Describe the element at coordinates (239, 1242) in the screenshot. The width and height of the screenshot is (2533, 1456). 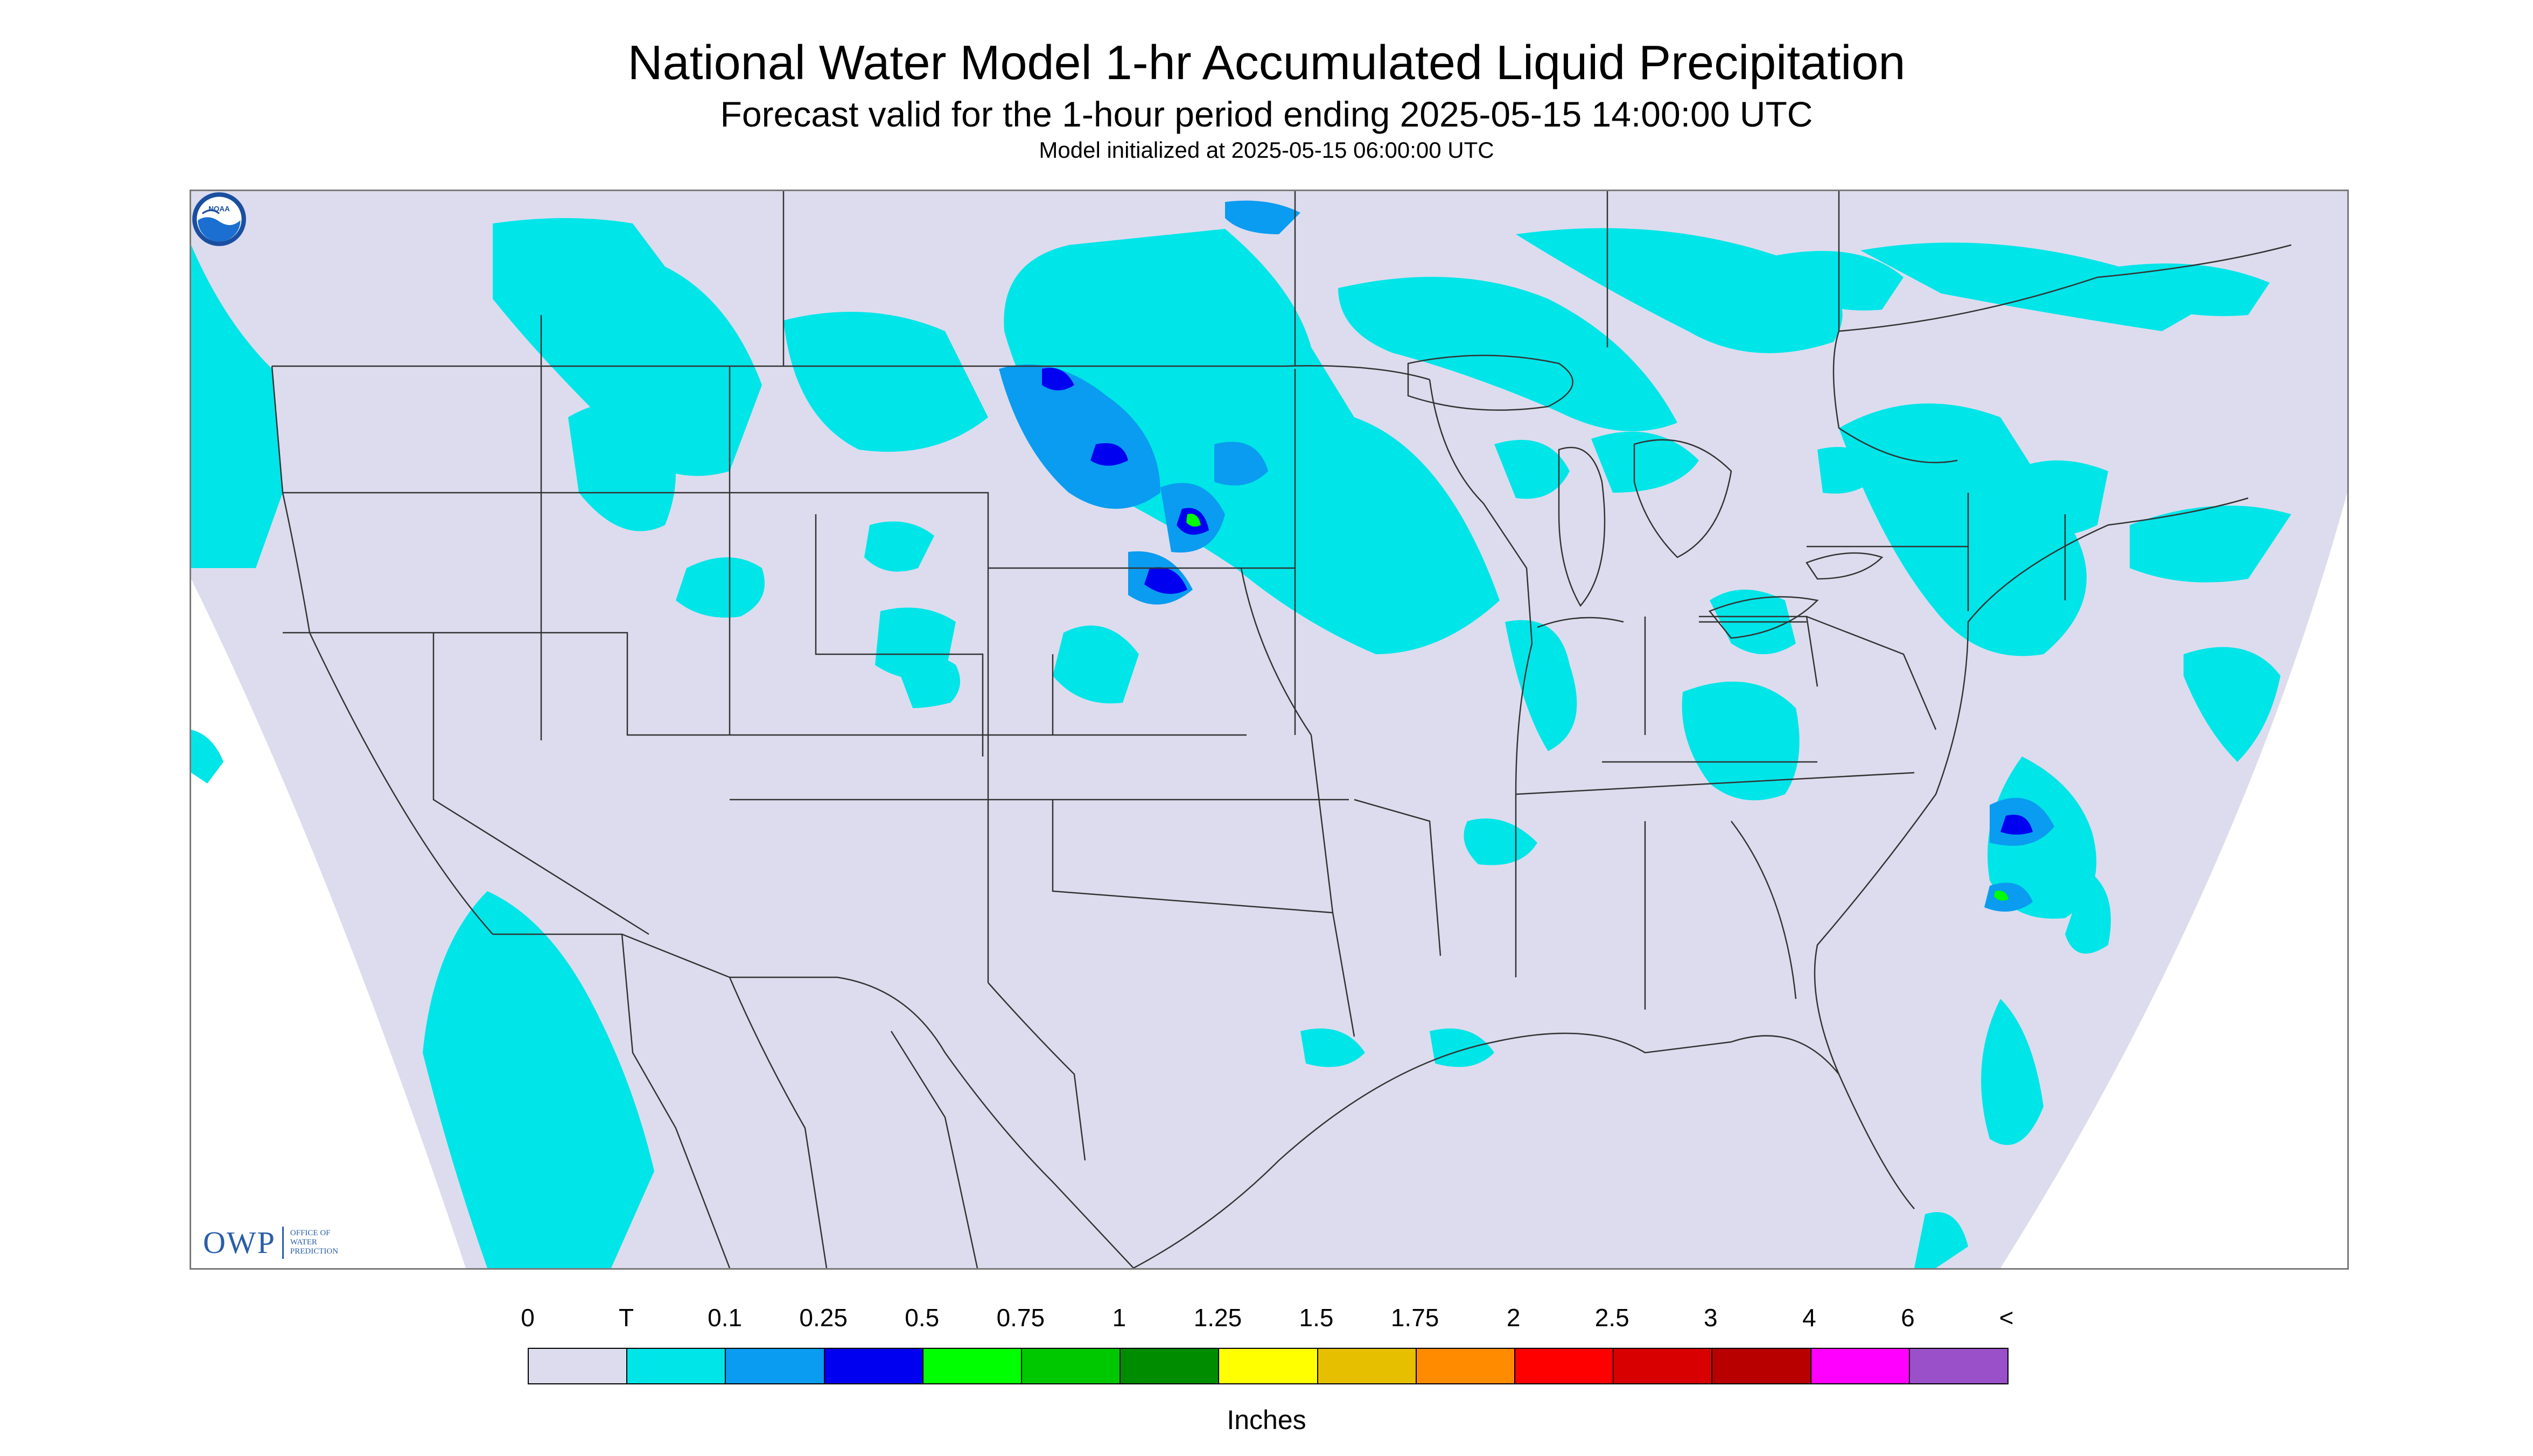
I see `owp-logo-text: OWP` at that location.